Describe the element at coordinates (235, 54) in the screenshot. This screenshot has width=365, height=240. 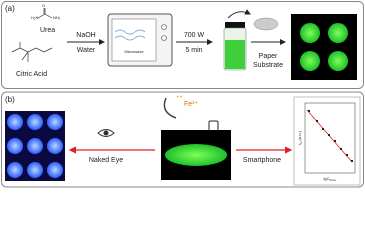
I see `vial-liquid` at that location.